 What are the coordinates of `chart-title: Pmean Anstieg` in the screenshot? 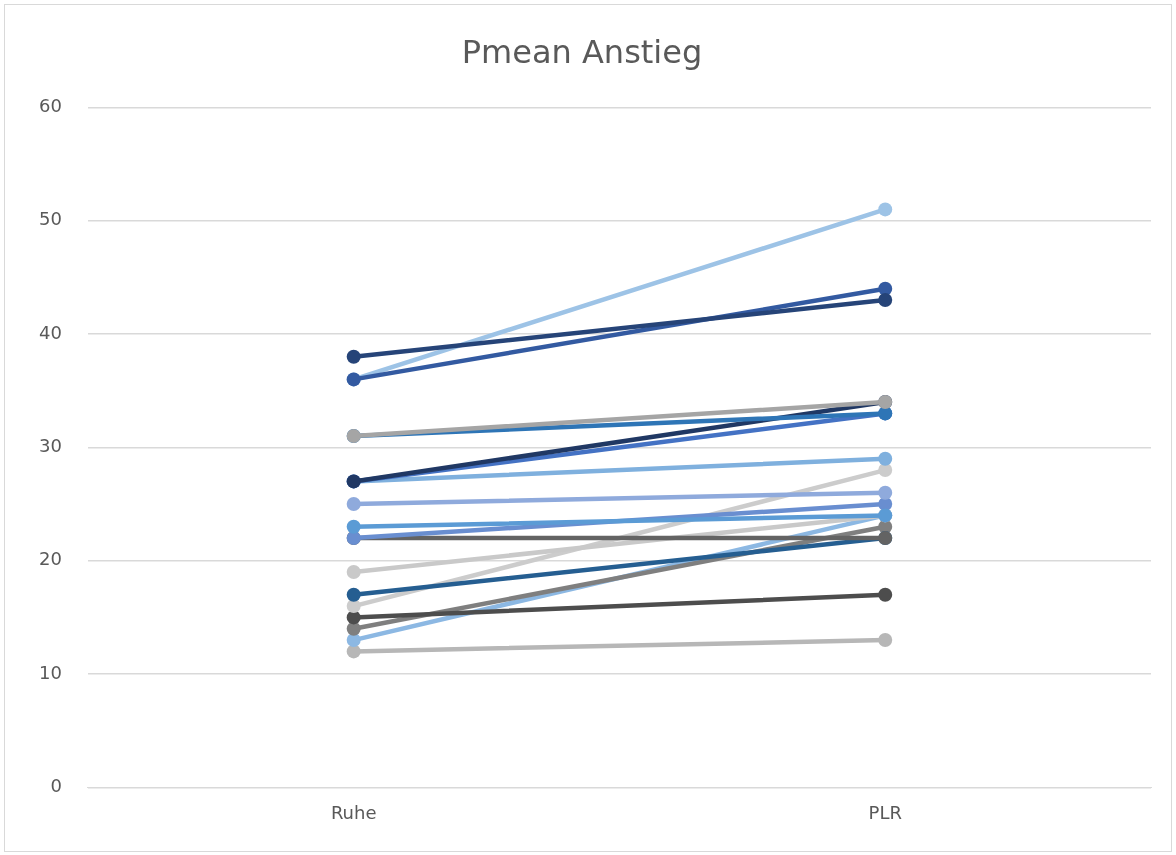 It's located at (582, 51).